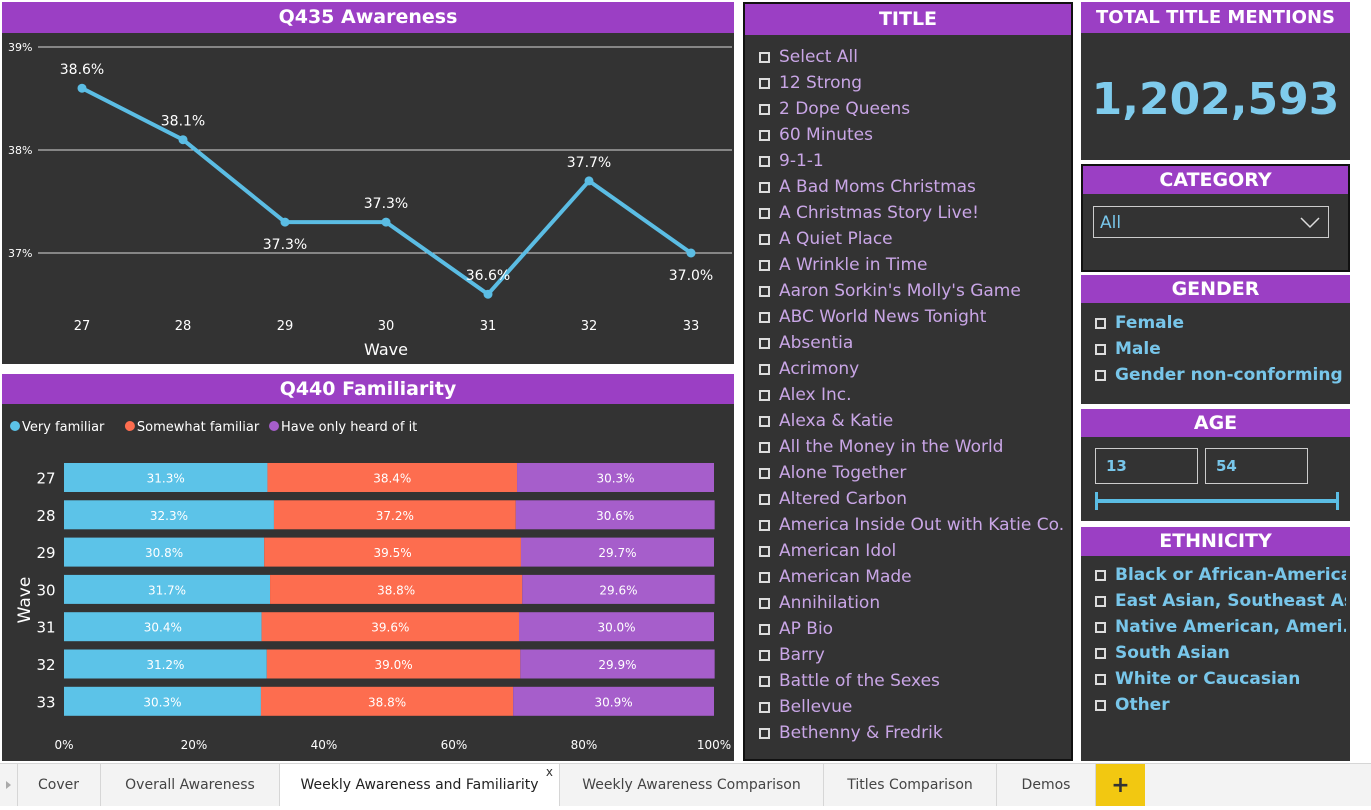  I want to click on title-option: Acrimony, so click(912, 369).